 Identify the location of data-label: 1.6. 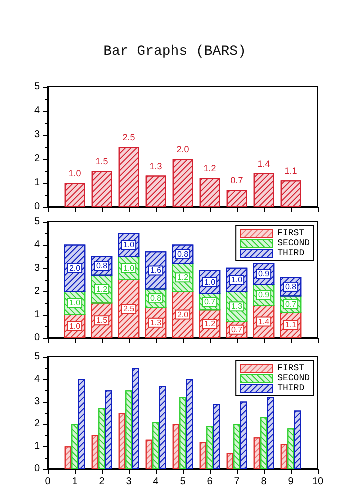
(156, 271).